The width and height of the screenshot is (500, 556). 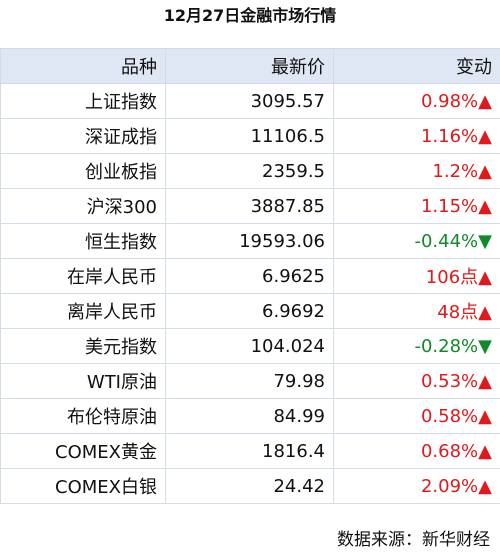 What do you see at coordinates (416, 101) in the screenshot?
I see `change: 0.98%▲` at bounding box center [416, 101].